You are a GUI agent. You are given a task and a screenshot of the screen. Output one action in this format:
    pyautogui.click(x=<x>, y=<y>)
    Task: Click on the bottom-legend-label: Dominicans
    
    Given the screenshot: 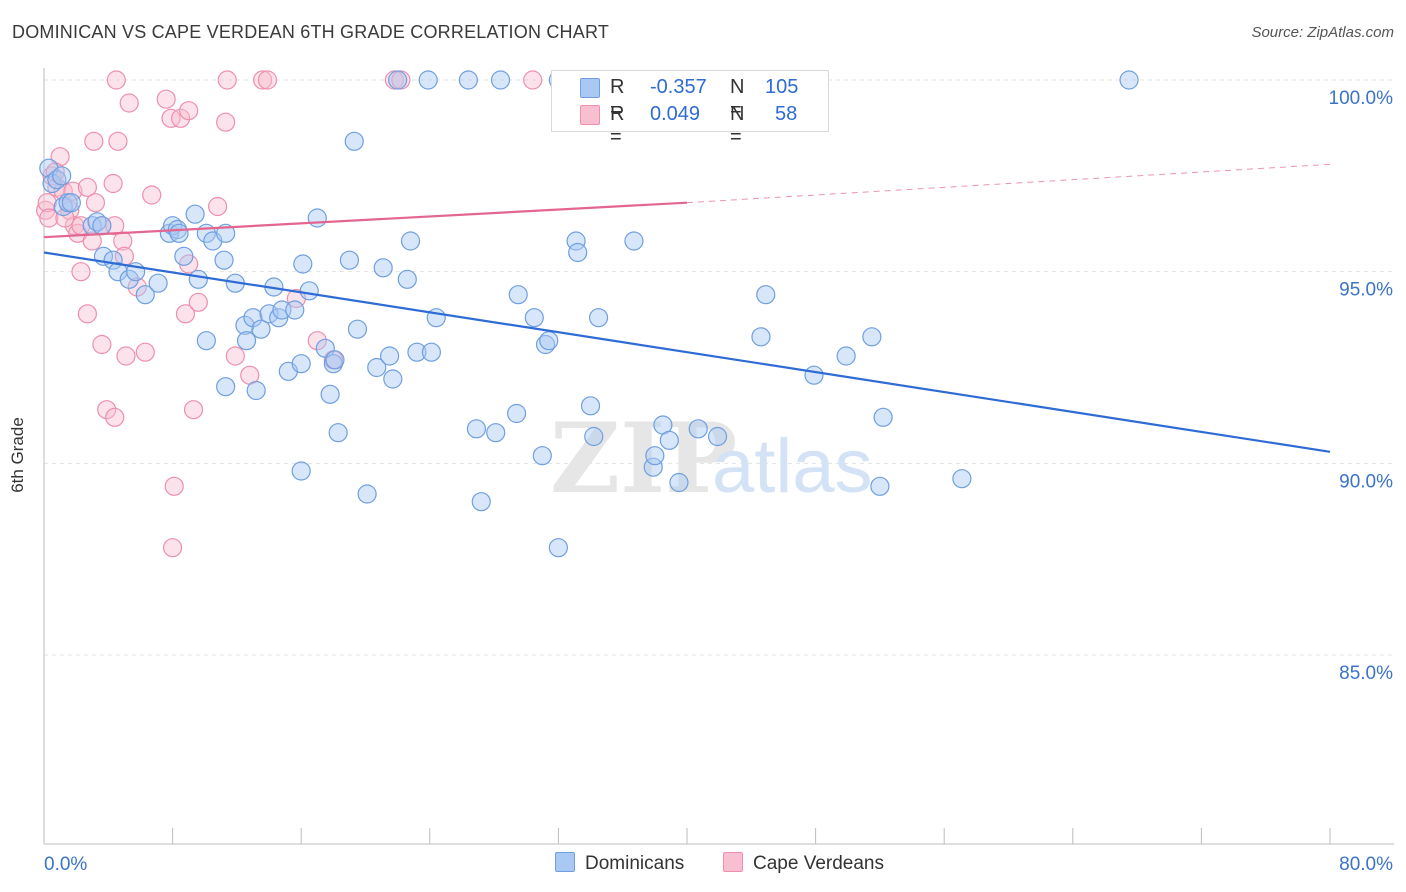 What is the action you would take?
    pyautogui.click(x=635, y=863)
    